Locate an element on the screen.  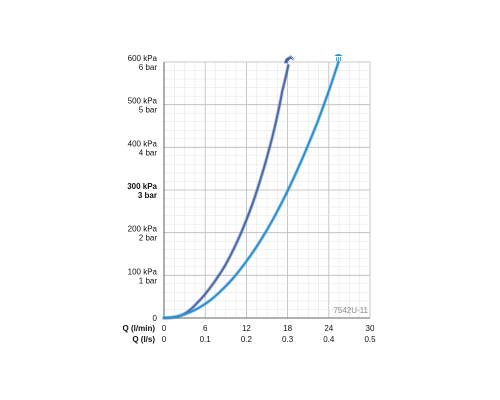
y-tick-label-kpa: 100 kPa is located at coordinates (143, 271).